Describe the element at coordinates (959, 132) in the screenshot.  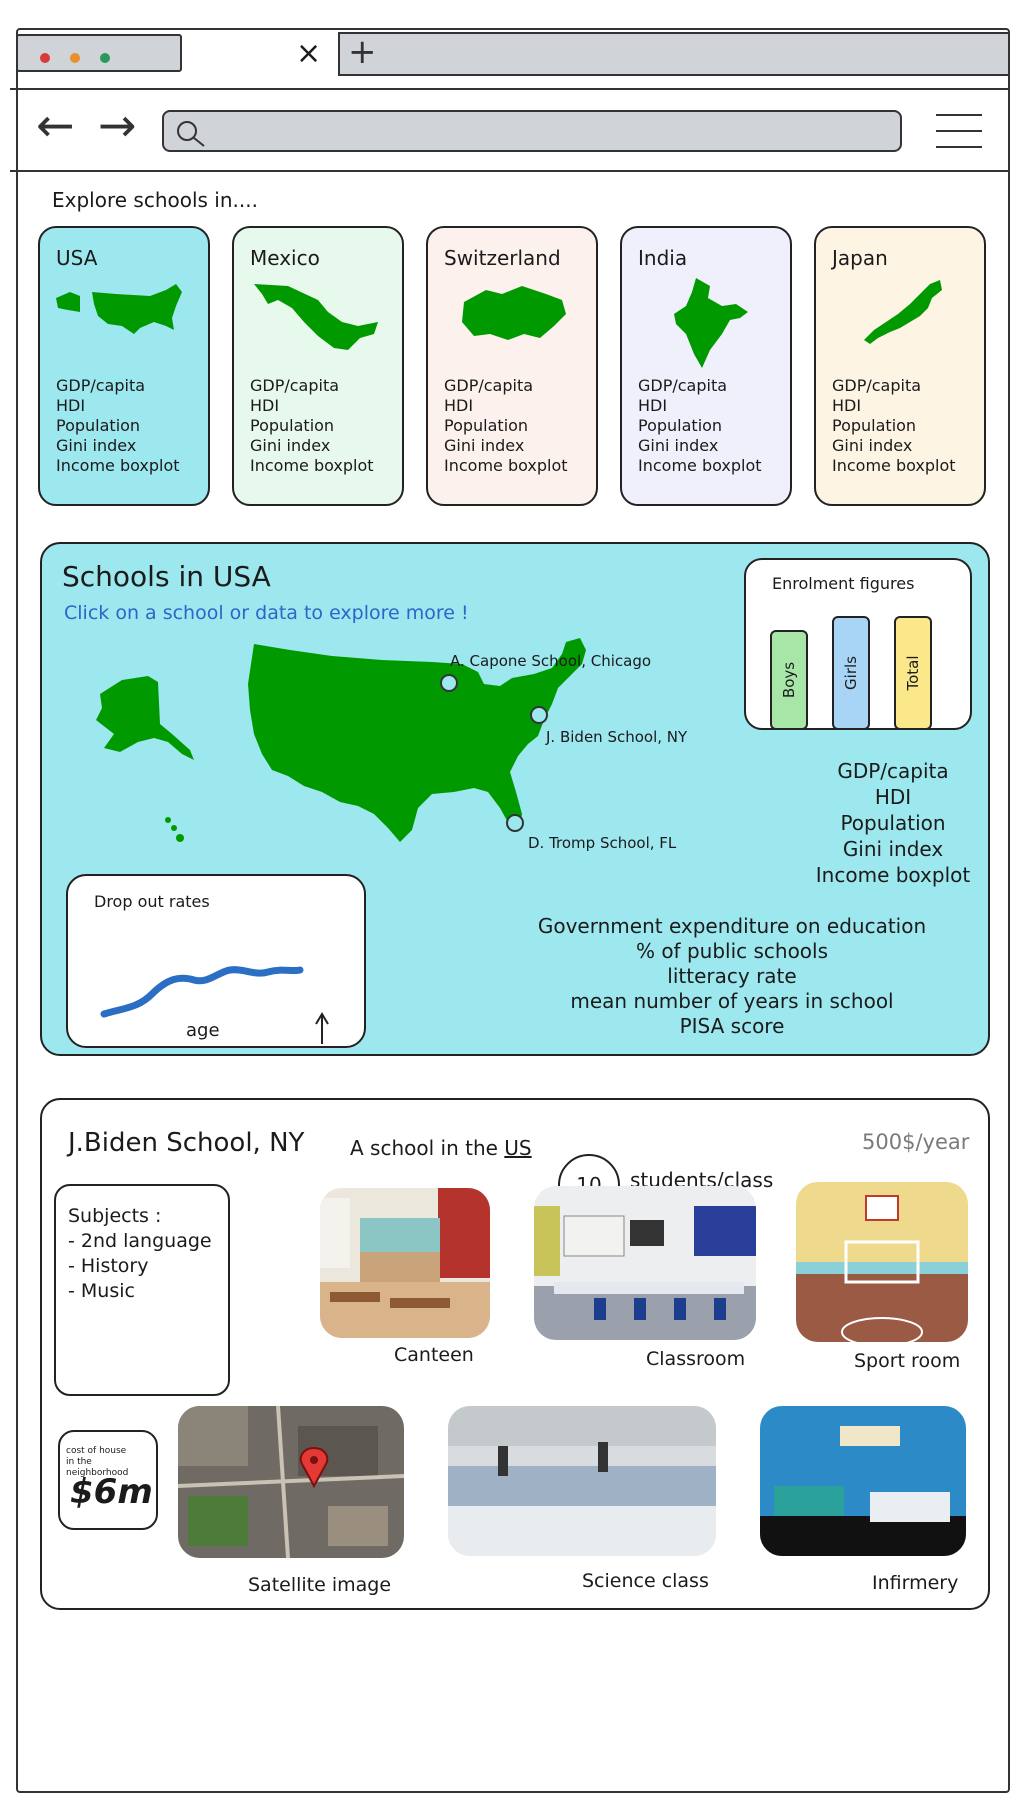
I see `menu-icon` at that location.